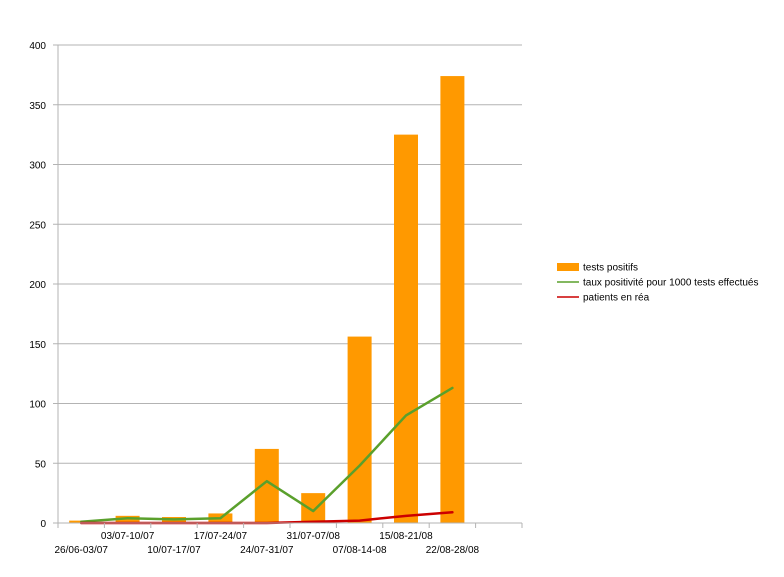 Image resolution: width=784 pixels, height=577 pixels. Describe the element at coordinates (610, 268) in the screenshot. I see `legend-label: tests positifs` at that location.